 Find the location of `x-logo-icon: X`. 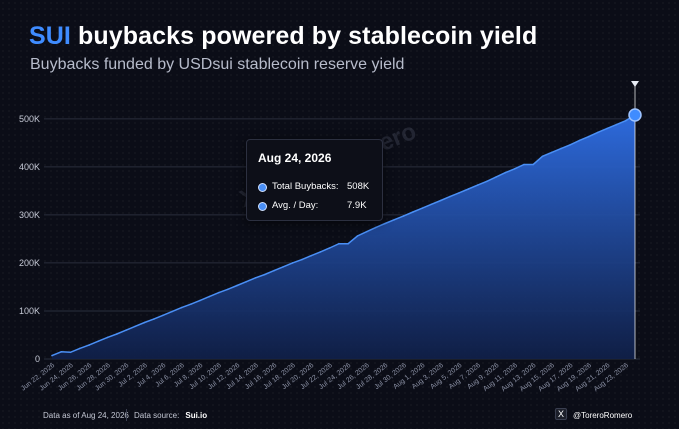

x-logo-icon: X is located at coordinates (561, 414).